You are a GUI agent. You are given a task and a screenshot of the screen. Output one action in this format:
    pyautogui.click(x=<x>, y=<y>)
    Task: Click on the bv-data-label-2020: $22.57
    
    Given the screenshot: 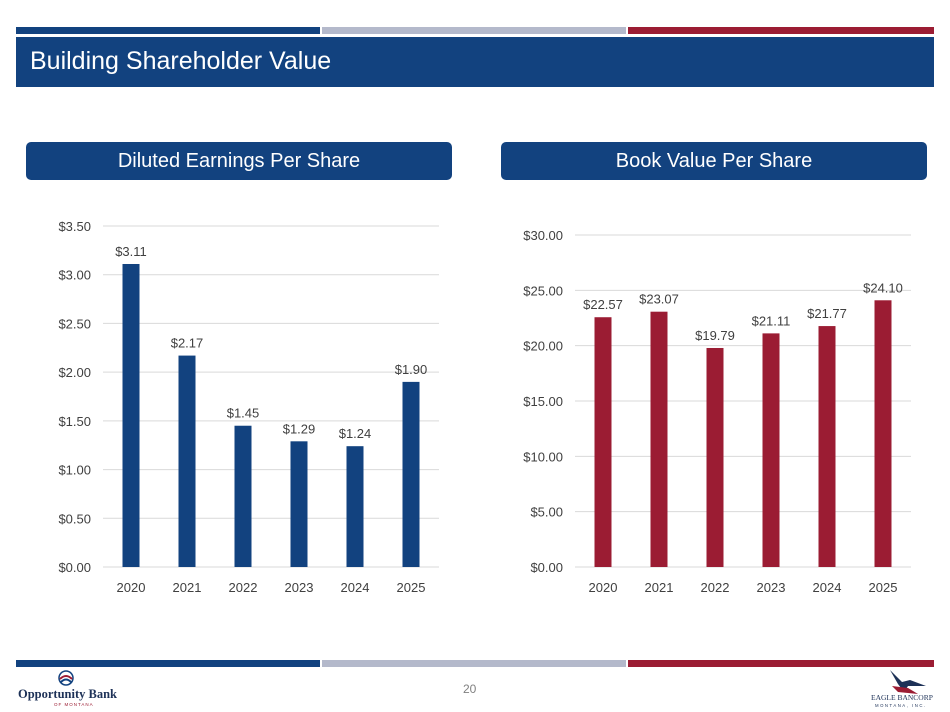 What is the action you would take?
    pyautogui.click(x=603, y=304)
    